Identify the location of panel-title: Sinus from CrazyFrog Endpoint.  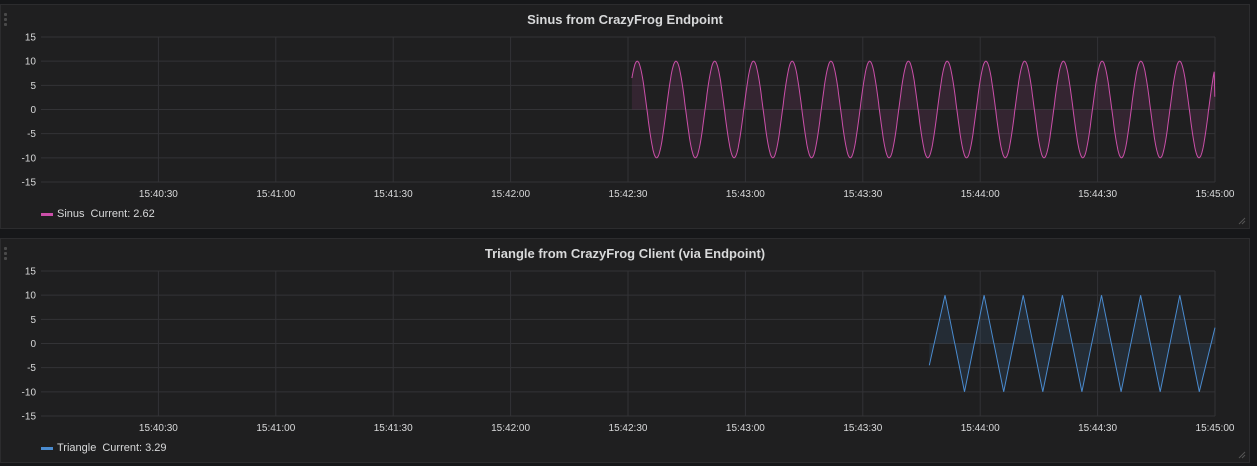
(625, 19).